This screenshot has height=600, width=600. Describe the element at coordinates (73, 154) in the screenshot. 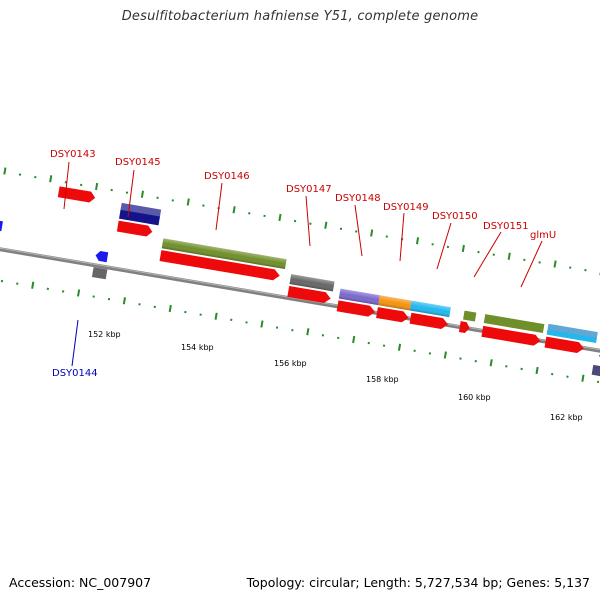

I see `gene-label-dsy0143: DSY0143` at that location.